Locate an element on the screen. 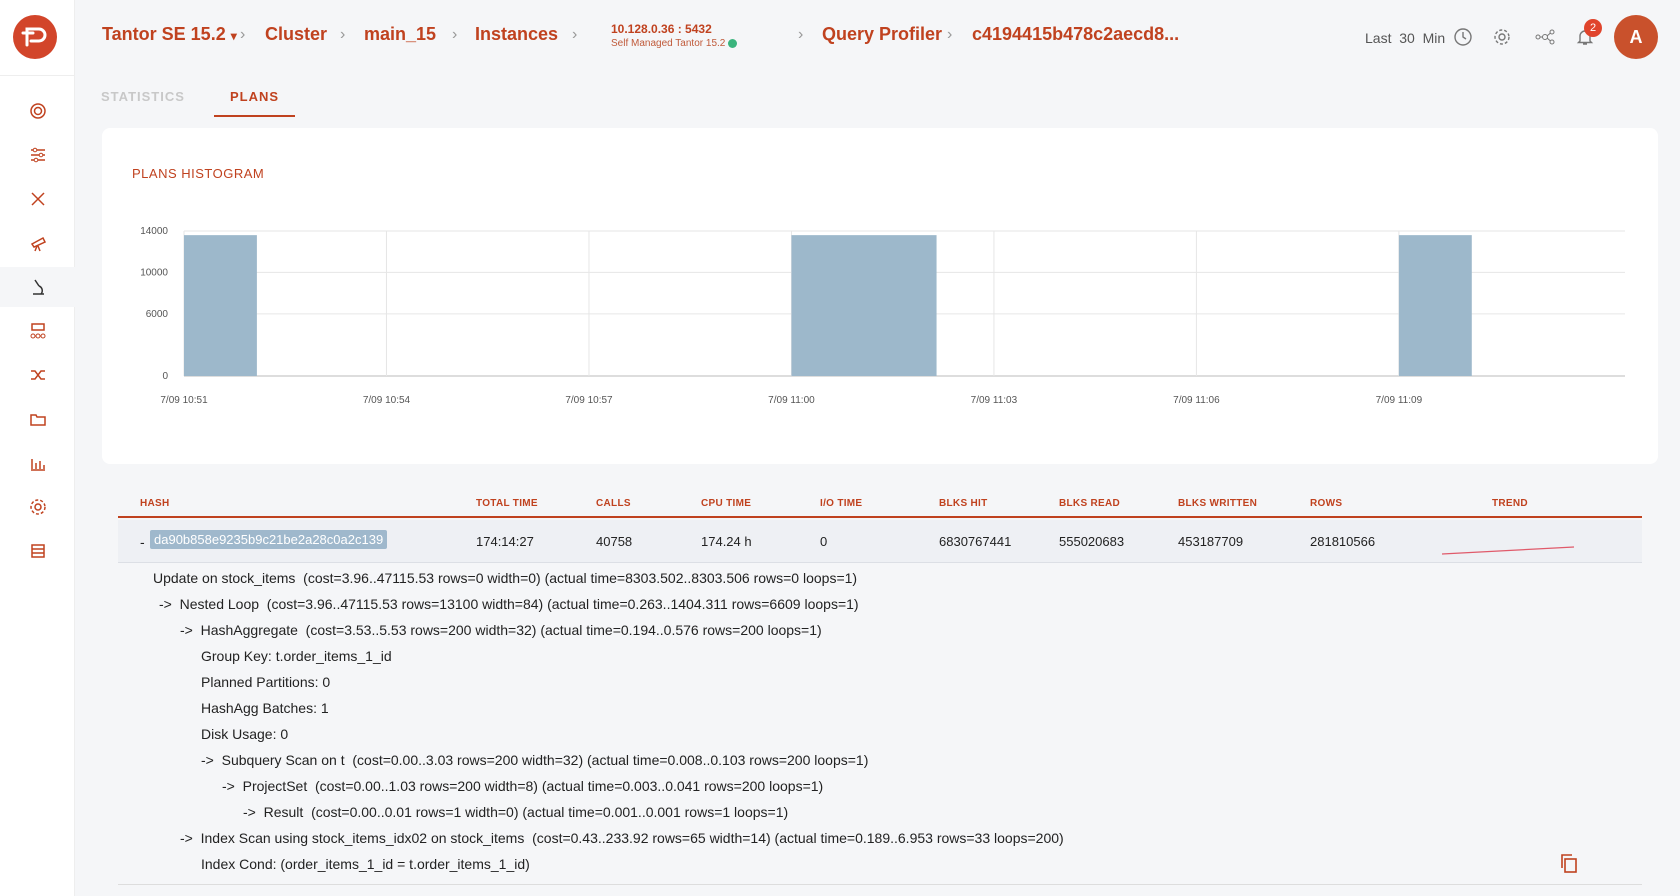  sidebar-item-cluster is located at coordinates (37, 331).